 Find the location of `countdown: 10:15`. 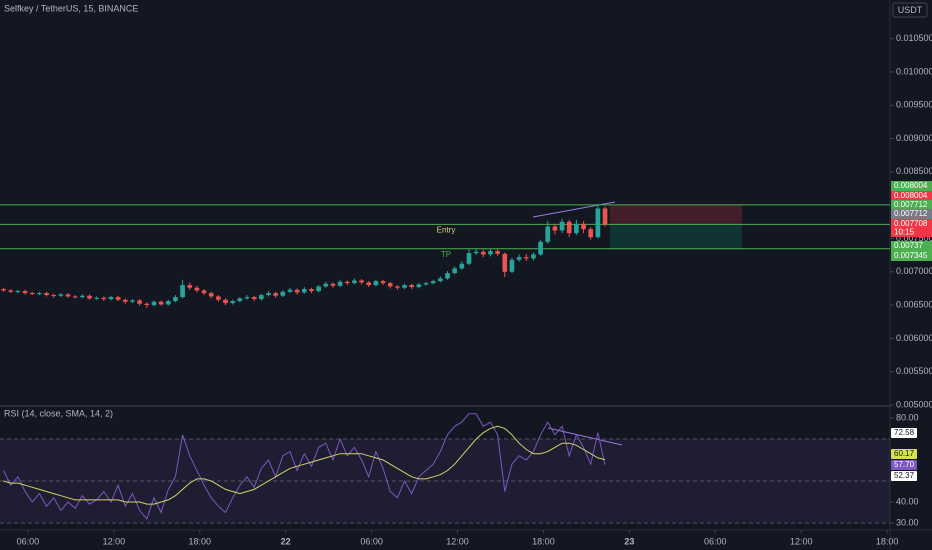

countdown: 10:15 is located at coordinates (904, 232).